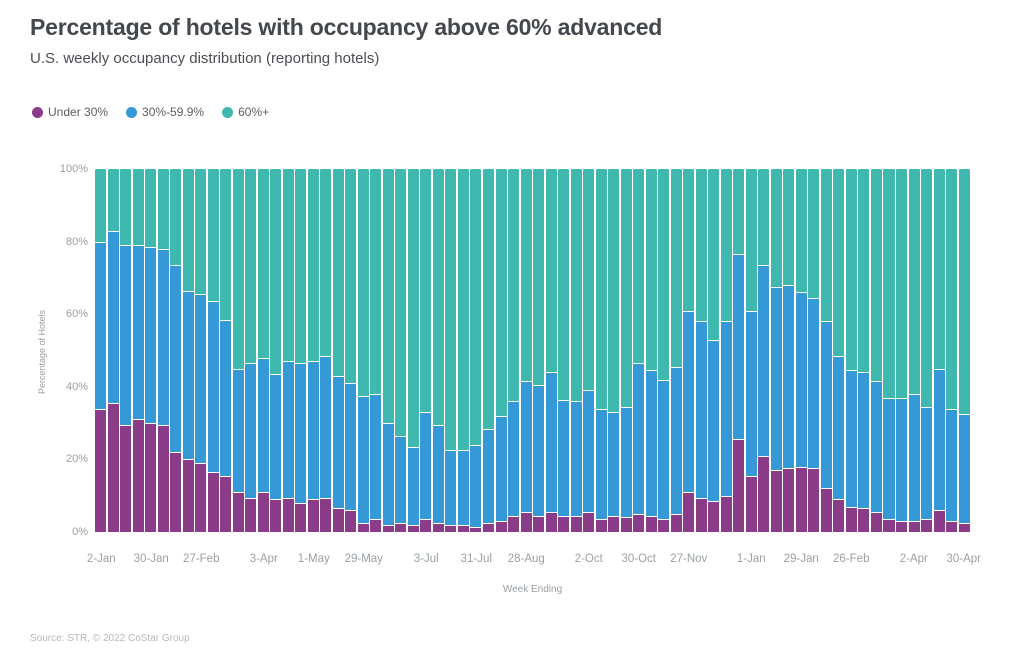 This screenshot has width=1024, height=655. What do you see at coordinates (254, 112) in the screenshot?
I see `legend-label-60-plus: 60%+` at bounding box center [254, 112].